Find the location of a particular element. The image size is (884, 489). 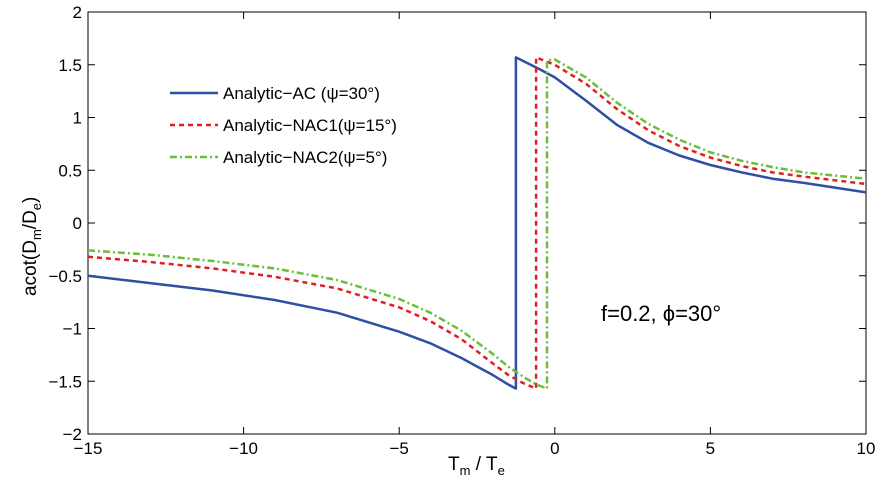

legend-label-nac1: Analytic−NAC1(ψ=15°) is located at coordinates (310, 125).